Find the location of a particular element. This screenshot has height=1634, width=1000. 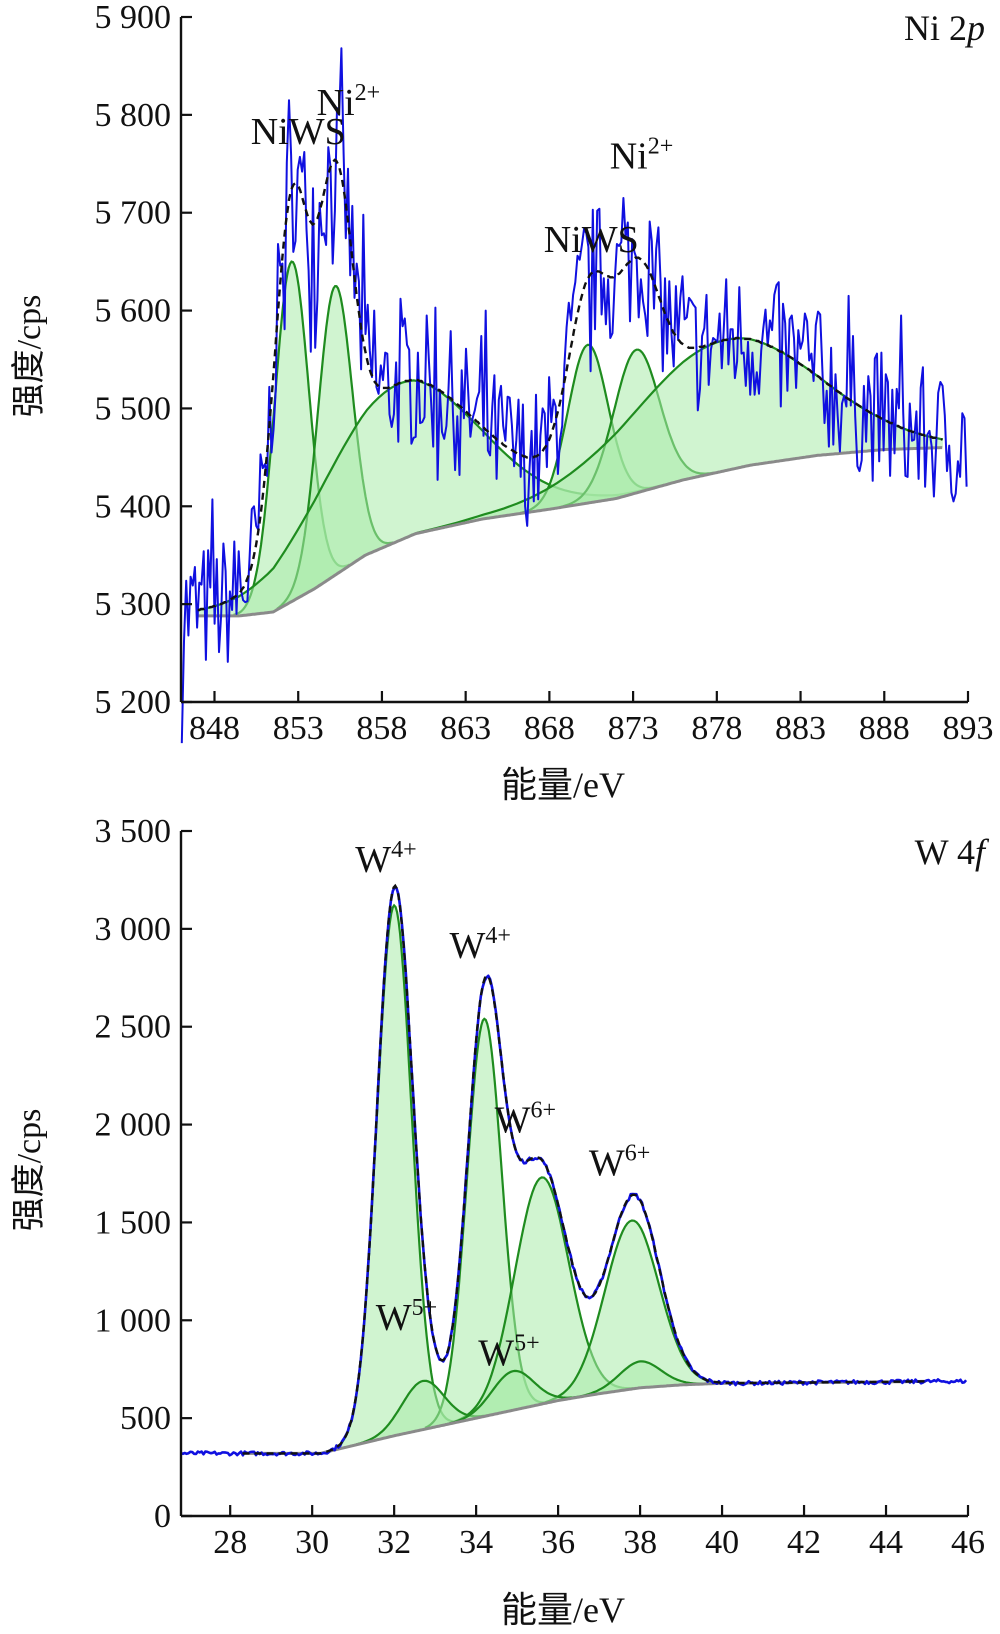

y-tick-label: 5 200 is located at coordinates (133, 702).